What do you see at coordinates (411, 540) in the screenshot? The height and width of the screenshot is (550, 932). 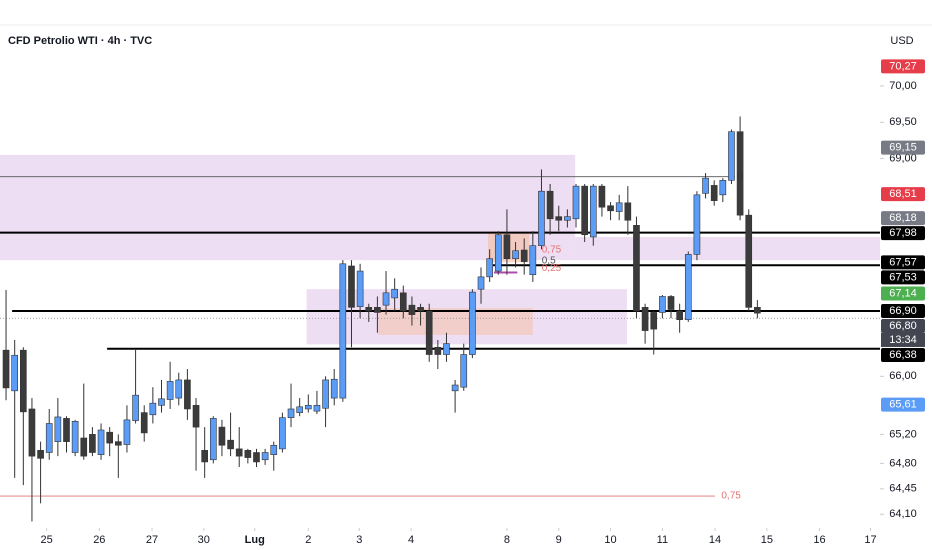 I see `x-tick-label: 4` at bounding box center [411, 540].